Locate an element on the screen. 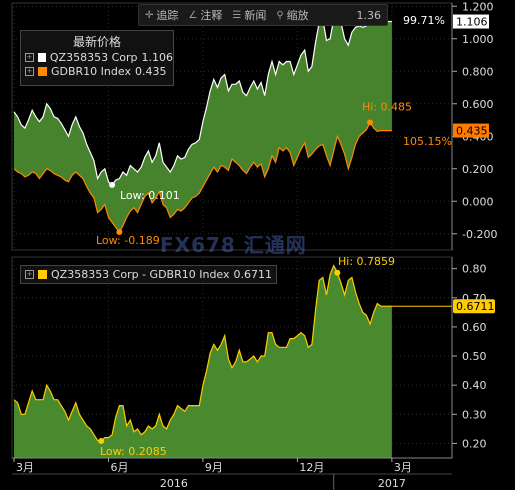  y-tick-label: 1.200 is located at coordinates (478, 6).